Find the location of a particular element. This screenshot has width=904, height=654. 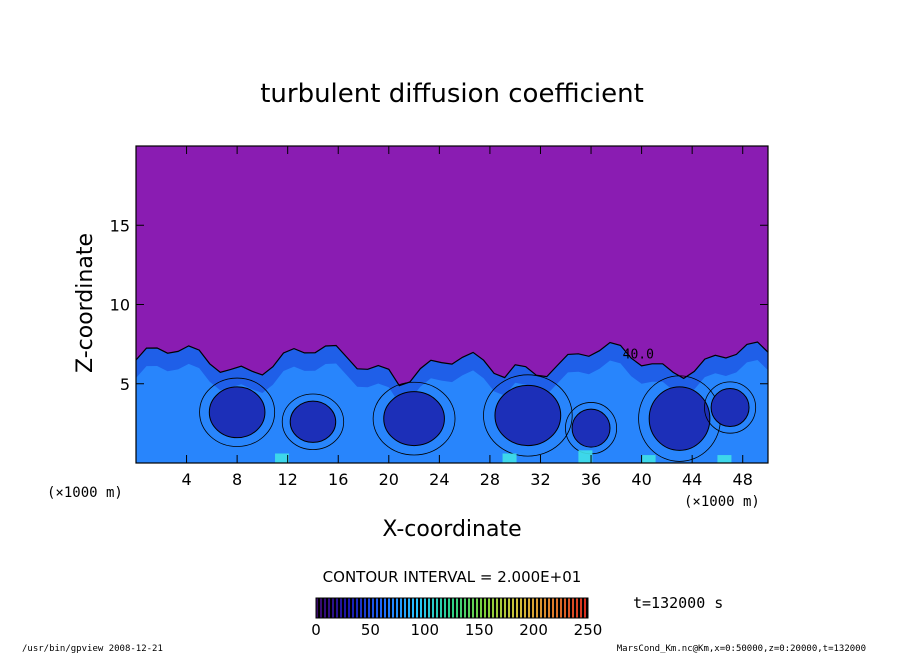

layer-top-contour is located at coordinates (452, 364).